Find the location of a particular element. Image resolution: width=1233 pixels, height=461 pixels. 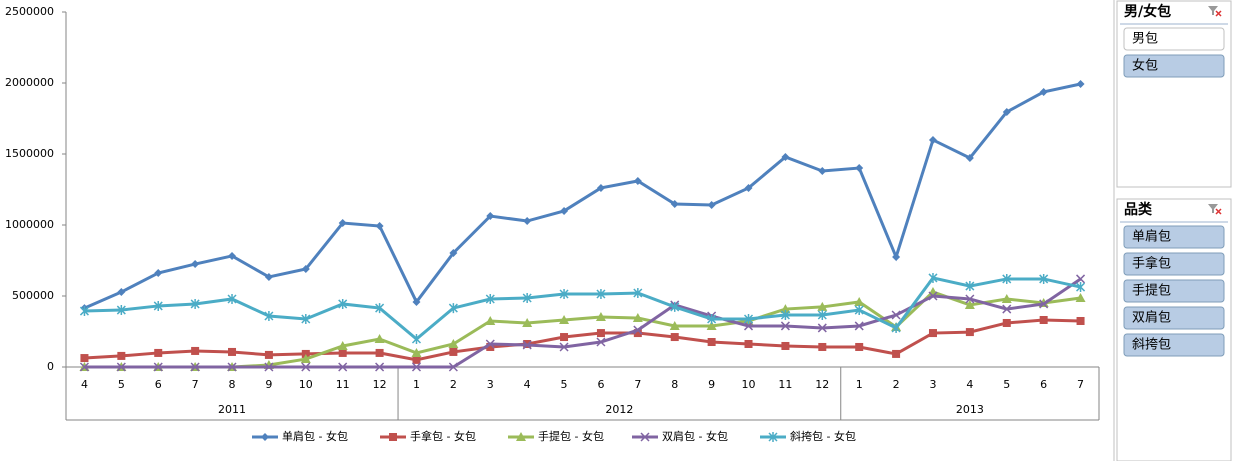

slicer-item: 手拿包 is located at coordinates (1174, 264).